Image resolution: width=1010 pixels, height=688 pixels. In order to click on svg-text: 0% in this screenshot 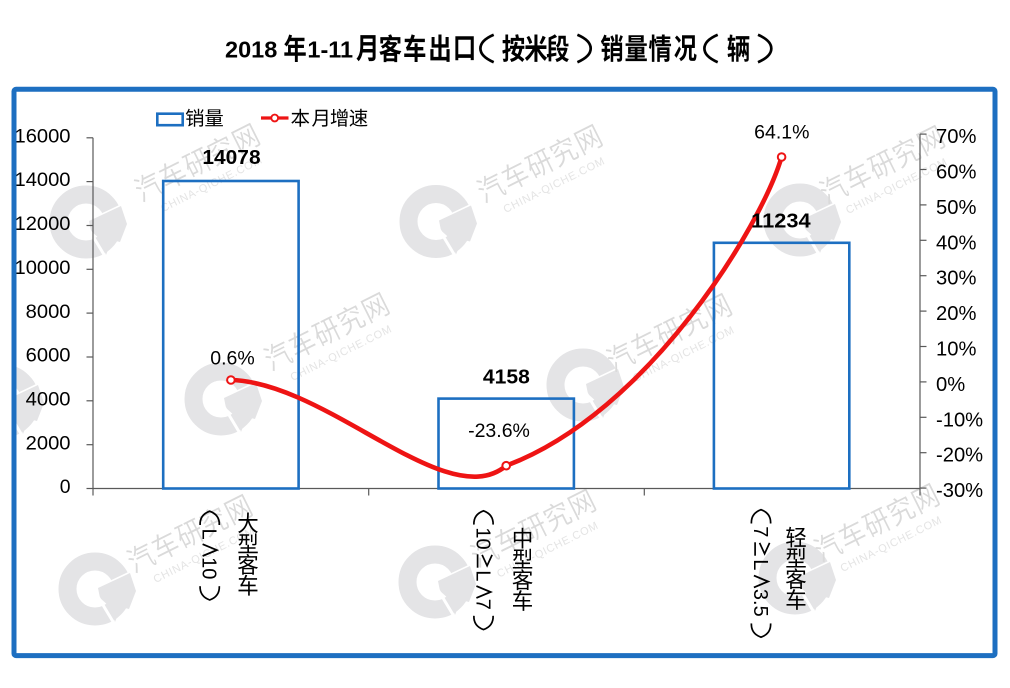, I will do `click(950, 385)`.